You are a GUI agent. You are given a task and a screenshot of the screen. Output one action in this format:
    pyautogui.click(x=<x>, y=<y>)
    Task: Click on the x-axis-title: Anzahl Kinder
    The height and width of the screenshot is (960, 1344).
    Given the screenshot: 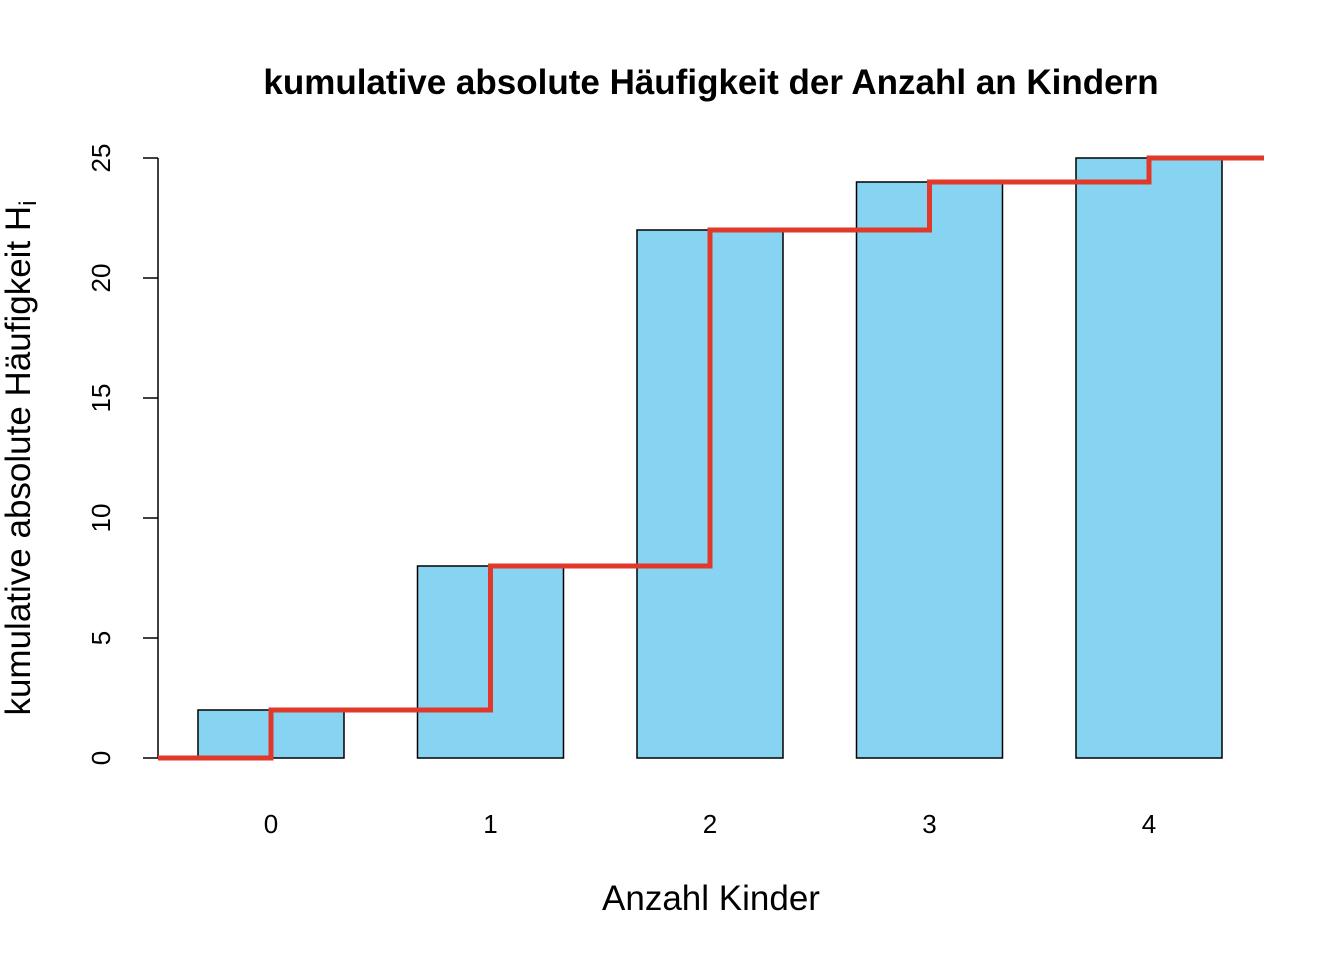 What is the action you would take?
    pyautogui.click(x=711, y=898)
    